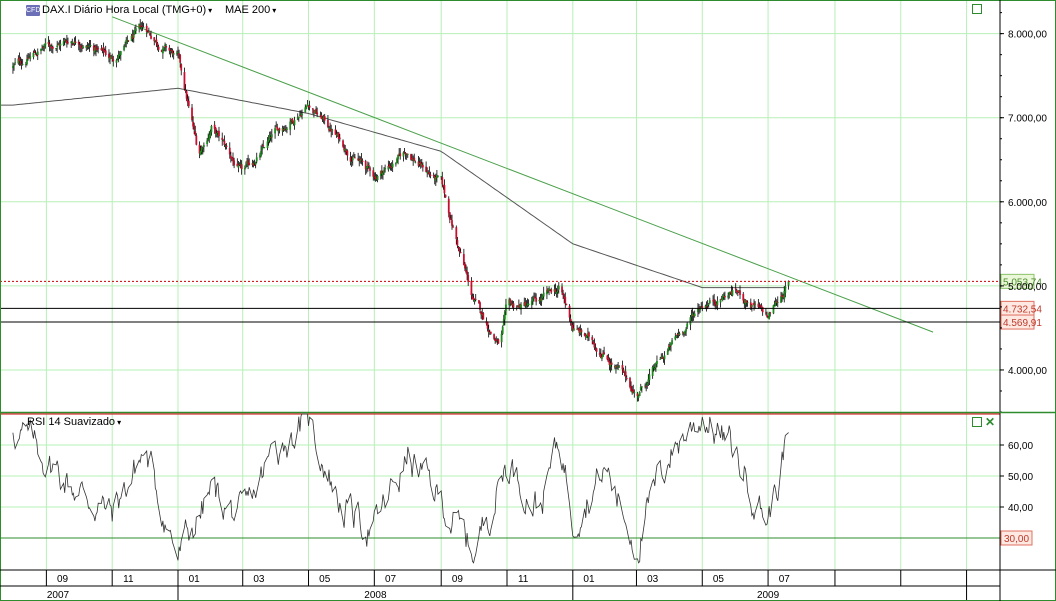 The height and width of the screenshot is (601, 1056). I want to click on maximize-price-panel-icon, so click(977, 9).